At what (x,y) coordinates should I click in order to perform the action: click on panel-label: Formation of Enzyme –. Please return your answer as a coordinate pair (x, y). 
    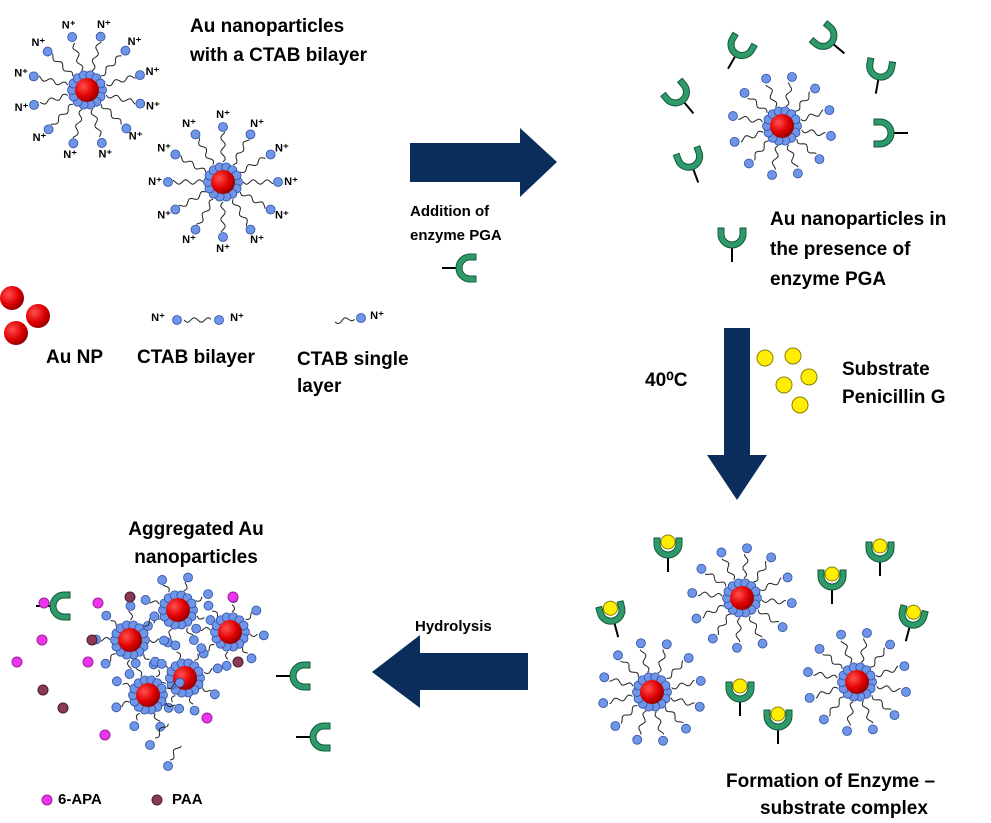
    Looking at the image, I should click on (830, 781).